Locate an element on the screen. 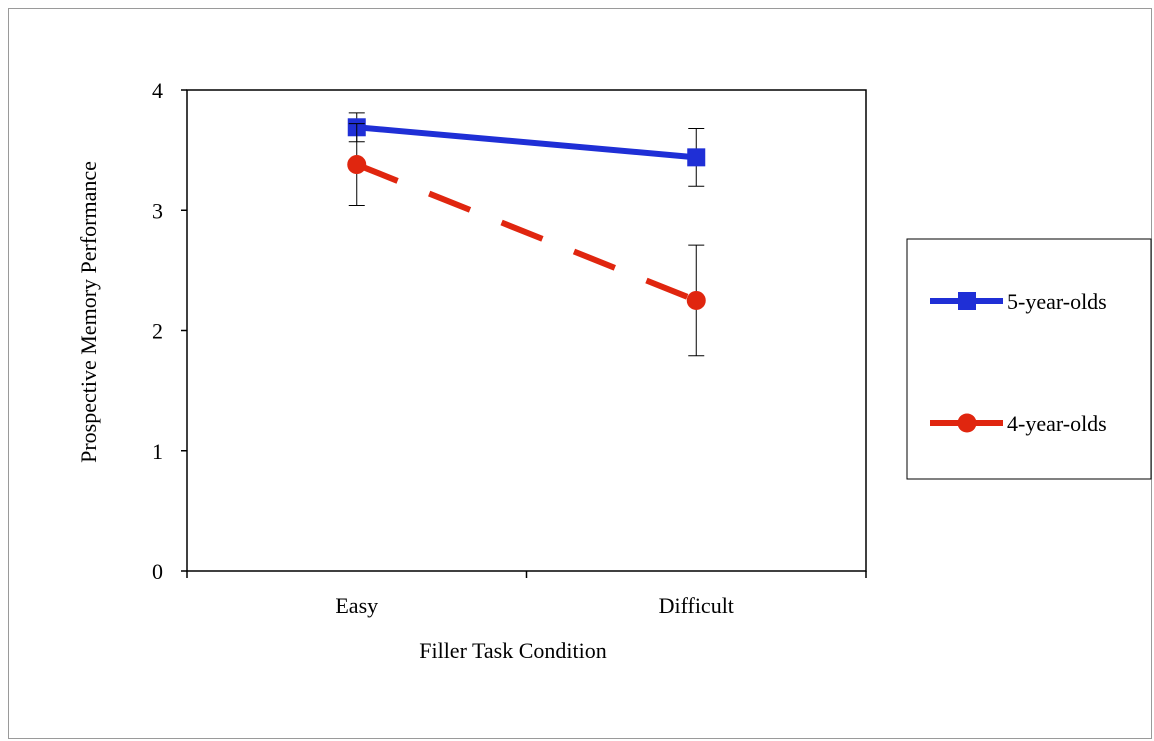 This screenshot has height=741, width=1154. series-4-year-olds is located at coordinates (526, 240).